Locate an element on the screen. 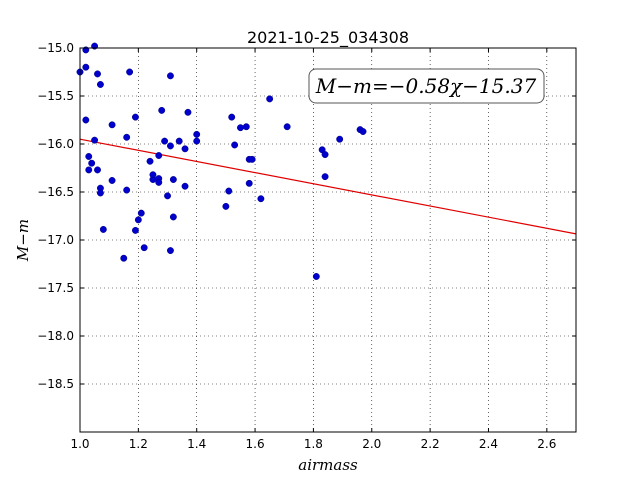 This screenshot has height=480, width=640. y-axis-label: M−m is located at coordinates (23, 240).